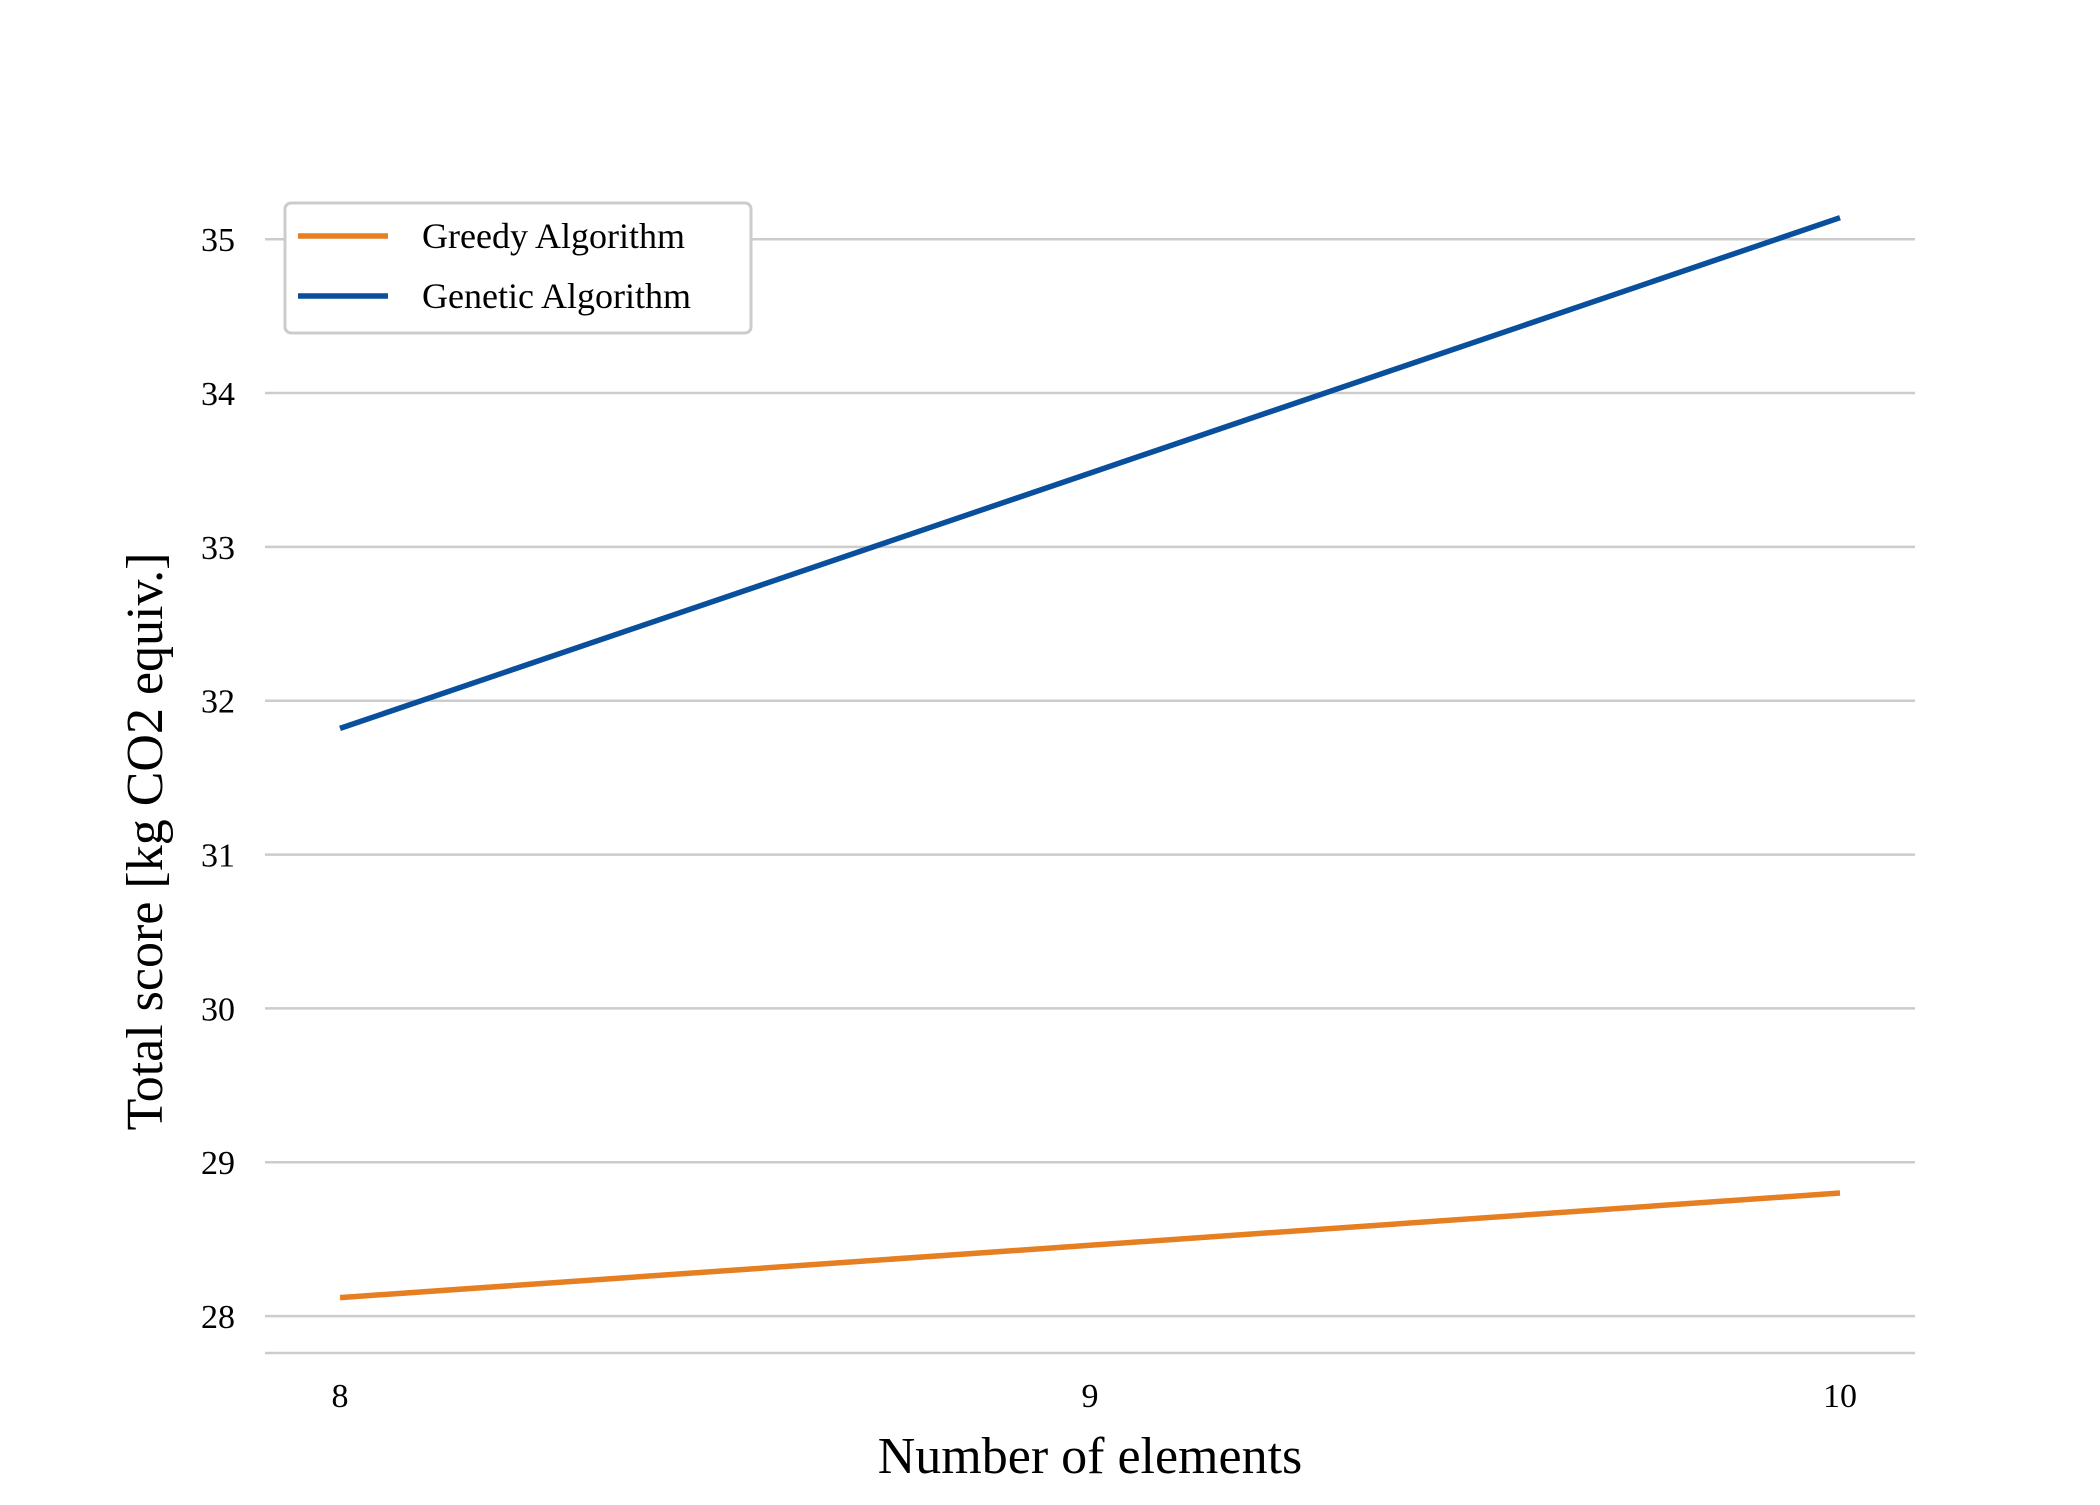 This screenshot has width=2100, height=1505. I want to click on y-tick-label: 35, so click(218, 240).